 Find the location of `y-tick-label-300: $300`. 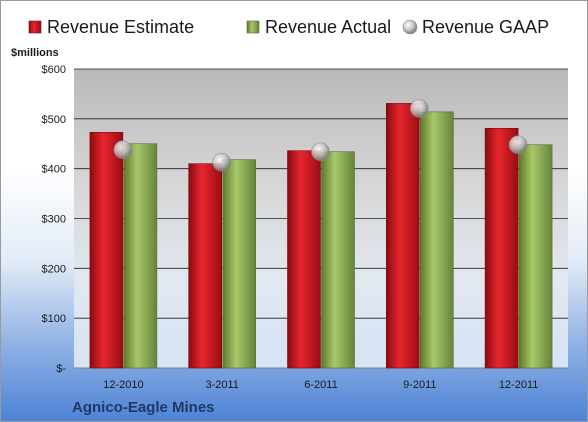

y-tick-label-300: $300 is located at coordinates (54, 220).